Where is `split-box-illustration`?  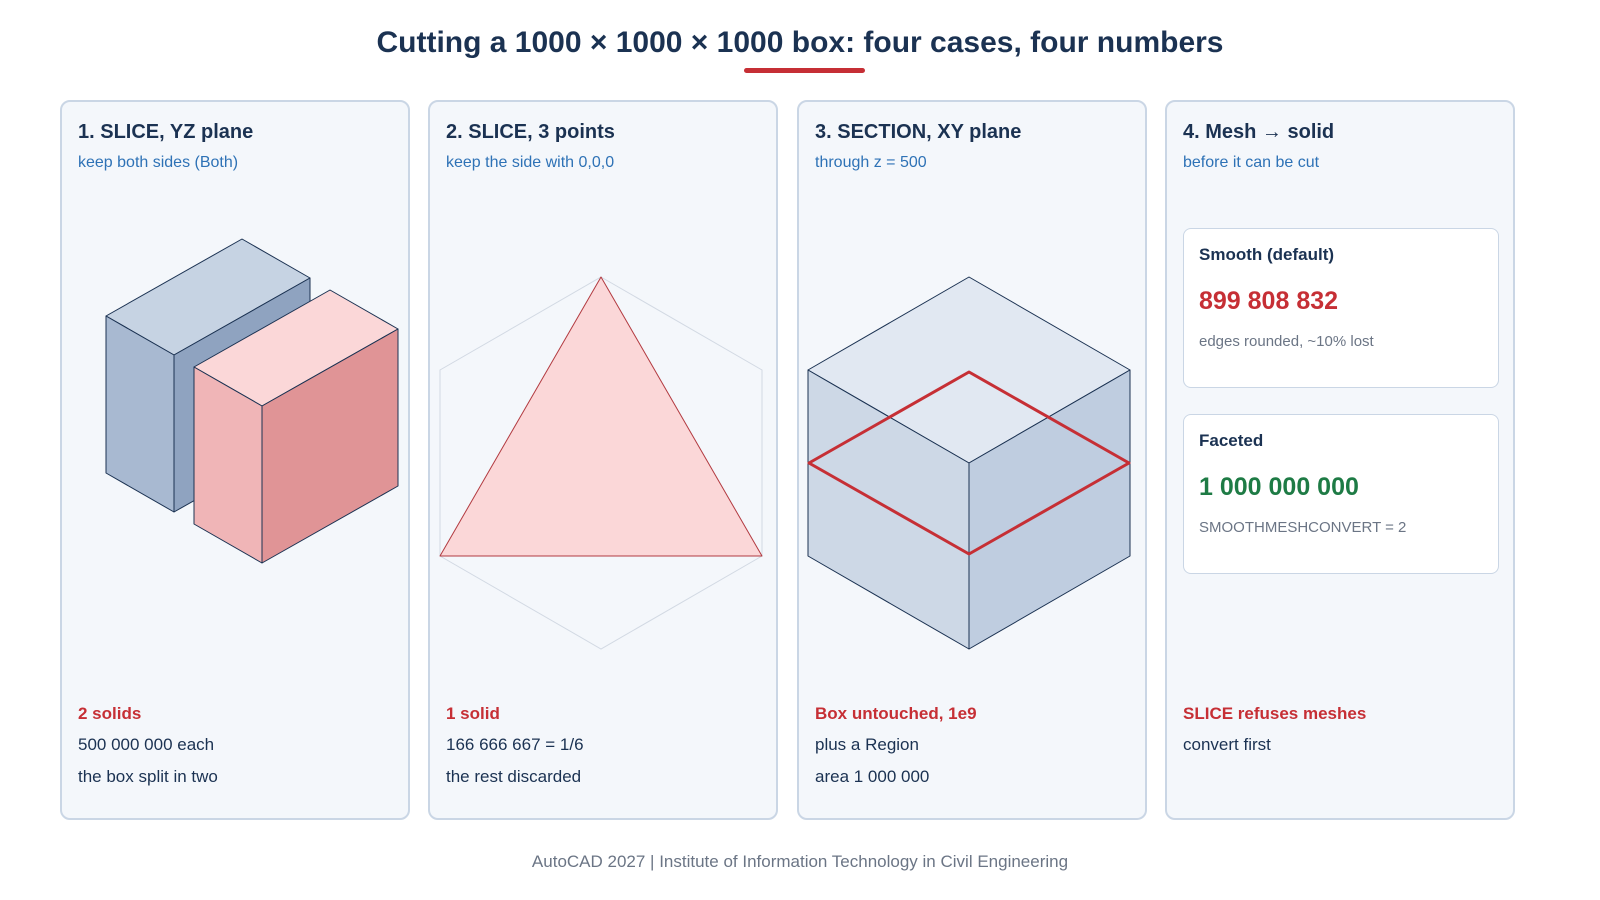 split-box-illustration is located at coordinates (252, 401).